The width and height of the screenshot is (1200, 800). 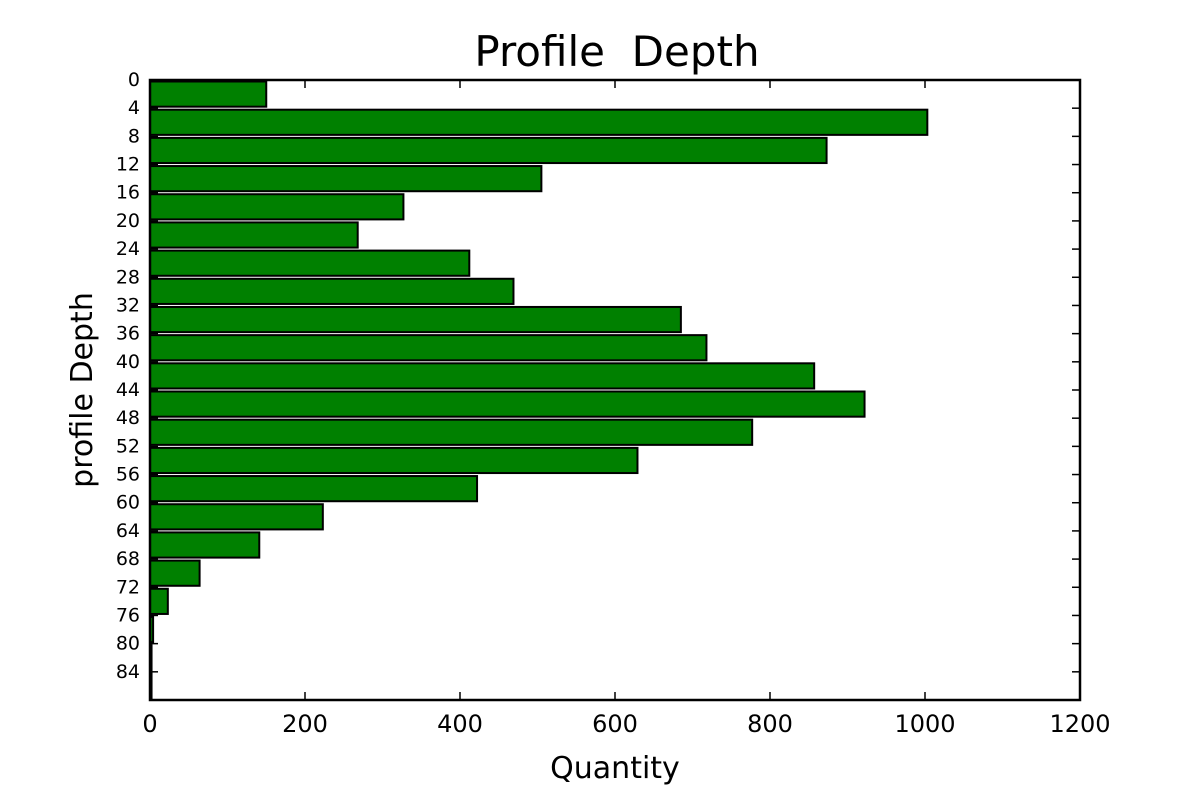 I want to click on y-tick-label: 4, so click(x=134, y=108).